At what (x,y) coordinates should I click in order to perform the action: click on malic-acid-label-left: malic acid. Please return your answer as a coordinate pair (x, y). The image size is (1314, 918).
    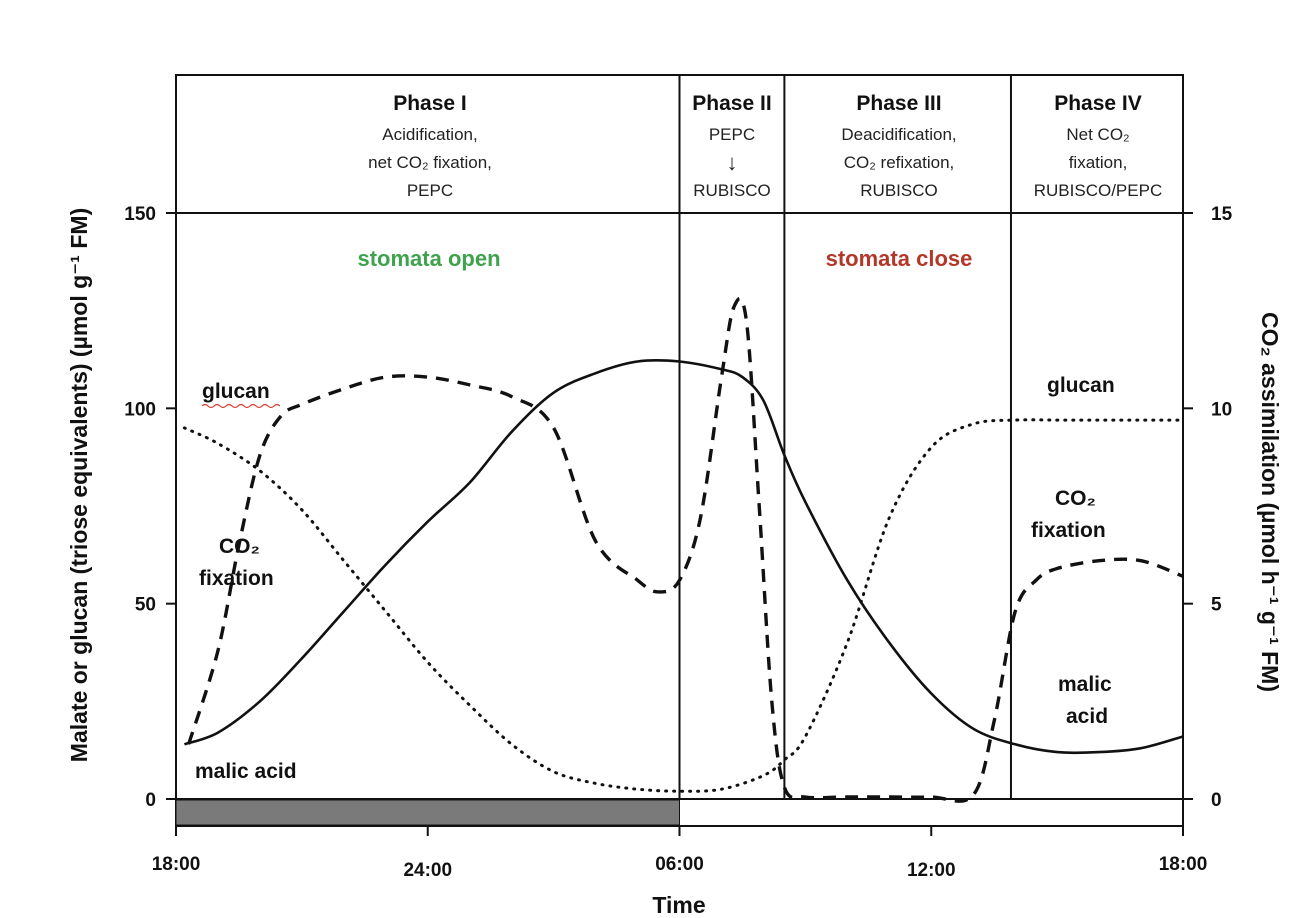
    Looking at the image, I should click on (246, 771).